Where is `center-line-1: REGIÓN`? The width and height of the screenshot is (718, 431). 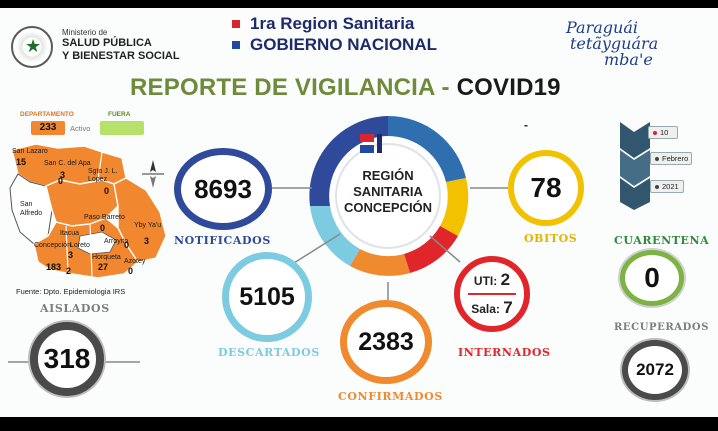 center-line-1: REGIÓN is located at coordinates (388, 175).